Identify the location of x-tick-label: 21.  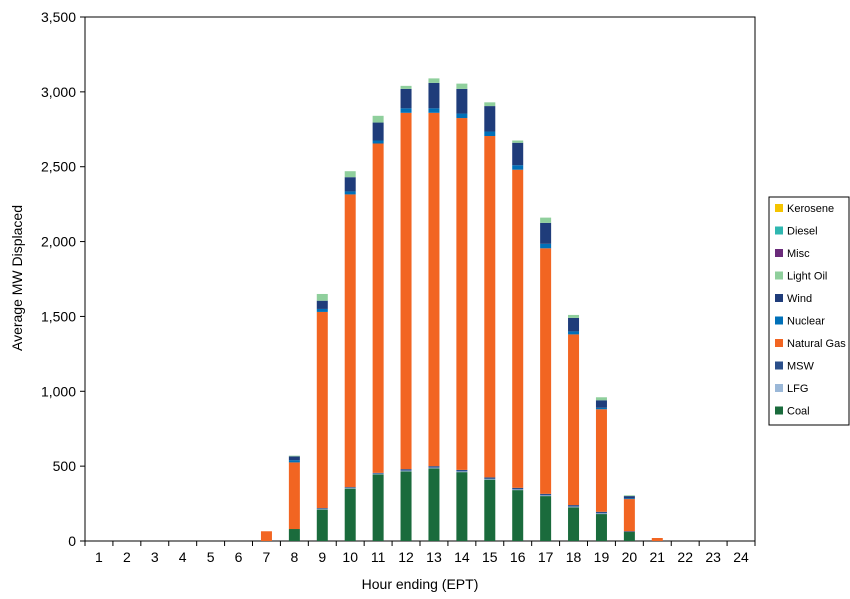
(658, 557).